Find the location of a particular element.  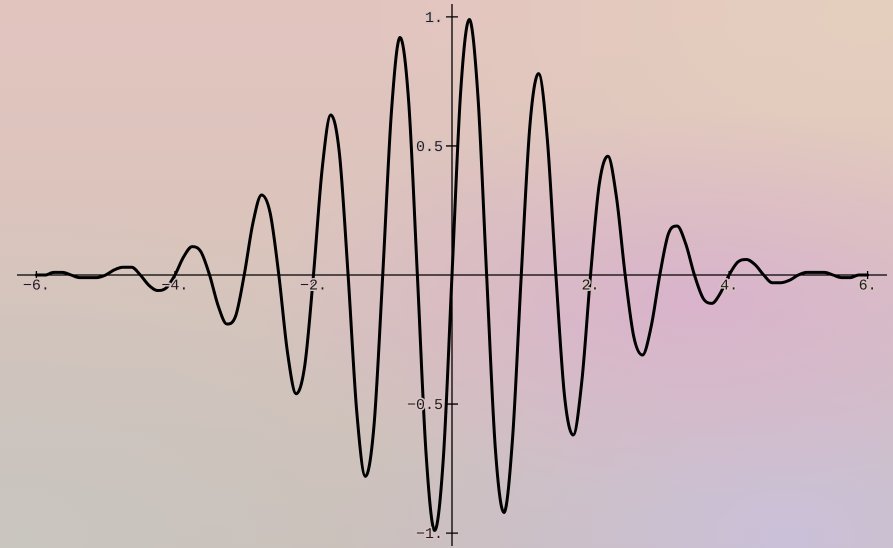

x-tick-label: −6. is located at coordinates (36, 285).